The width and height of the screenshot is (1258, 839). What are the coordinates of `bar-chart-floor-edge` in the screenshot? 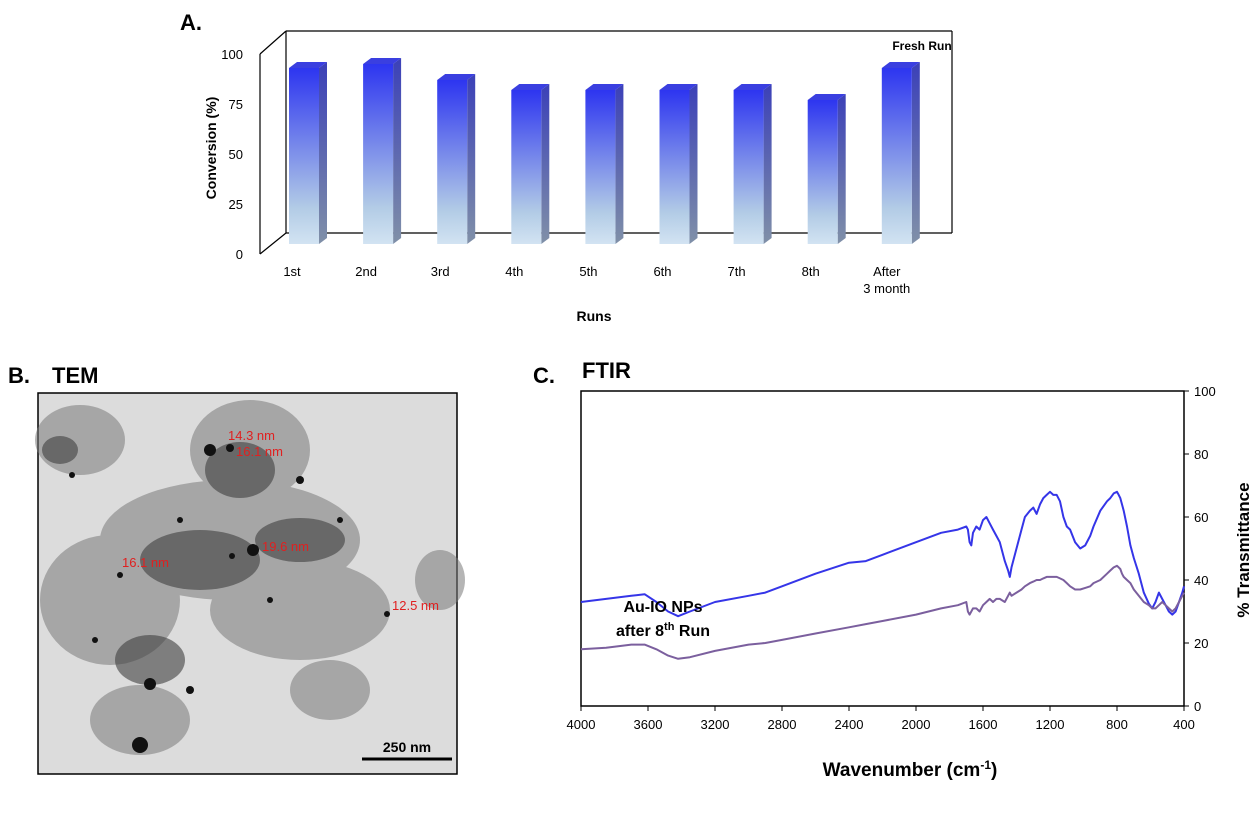 It's located at (273, 243).